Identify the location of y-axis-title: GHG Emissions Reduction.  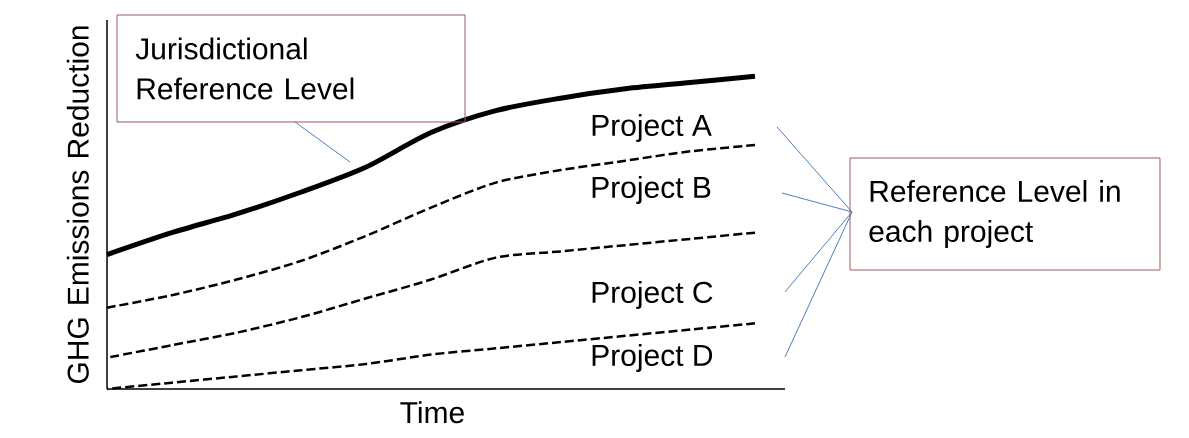
(77, 205).